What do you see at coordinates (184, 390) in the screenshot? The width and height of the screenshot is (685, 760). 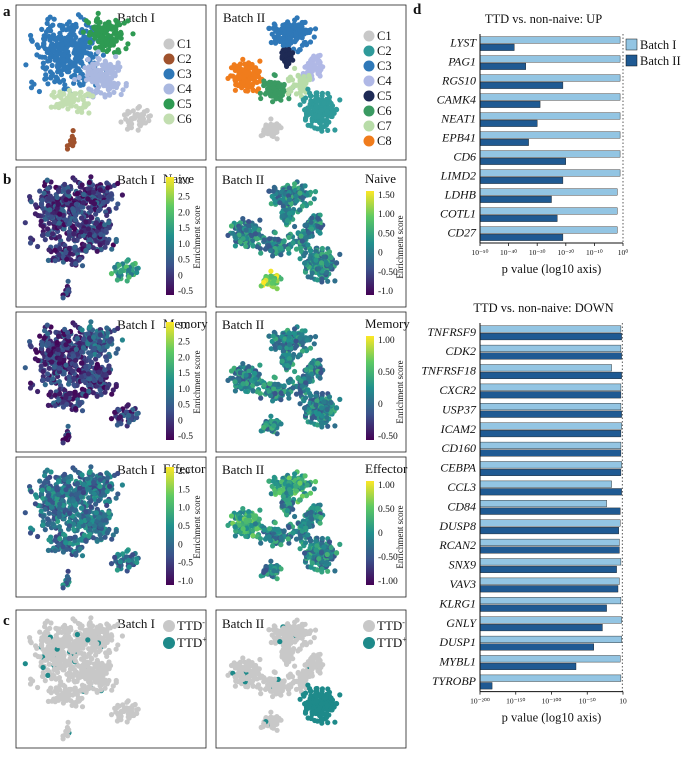 I see `colorbar-tick: 1.0` at bounding box center [184, 390].